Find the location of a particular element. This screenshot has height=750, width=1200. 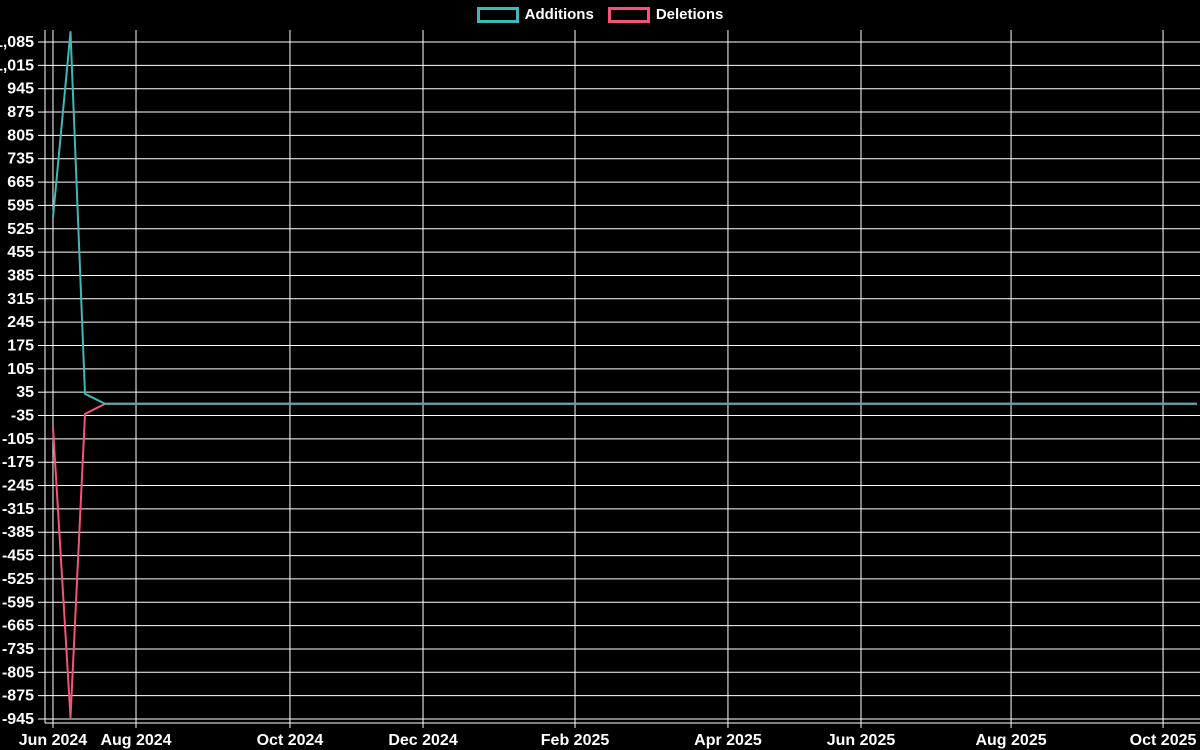

y-tick-label: 175 is located at coordinates (20, 345).